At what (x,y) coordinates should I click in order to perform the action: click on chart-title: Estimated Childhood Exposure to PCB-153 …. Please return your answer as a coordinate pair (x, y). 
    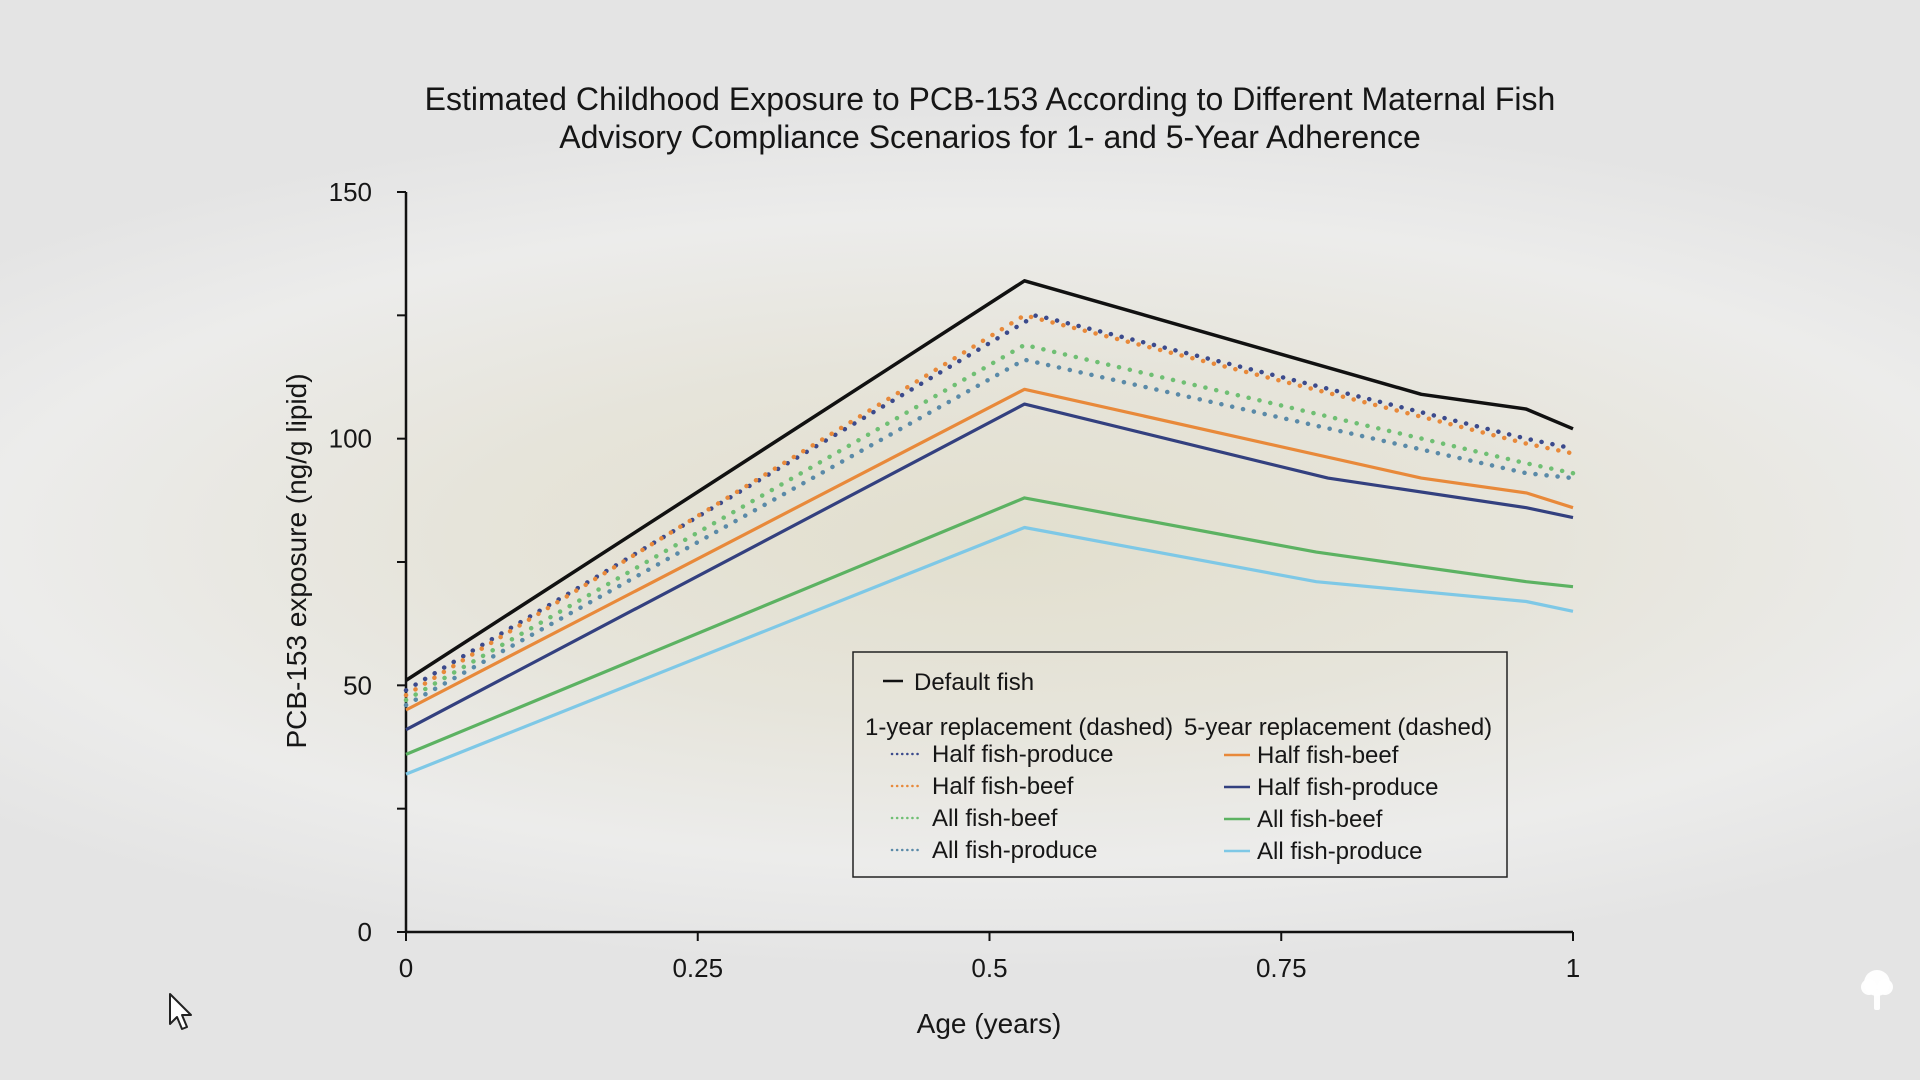
    Looking at the image, I should click on (990, 118).